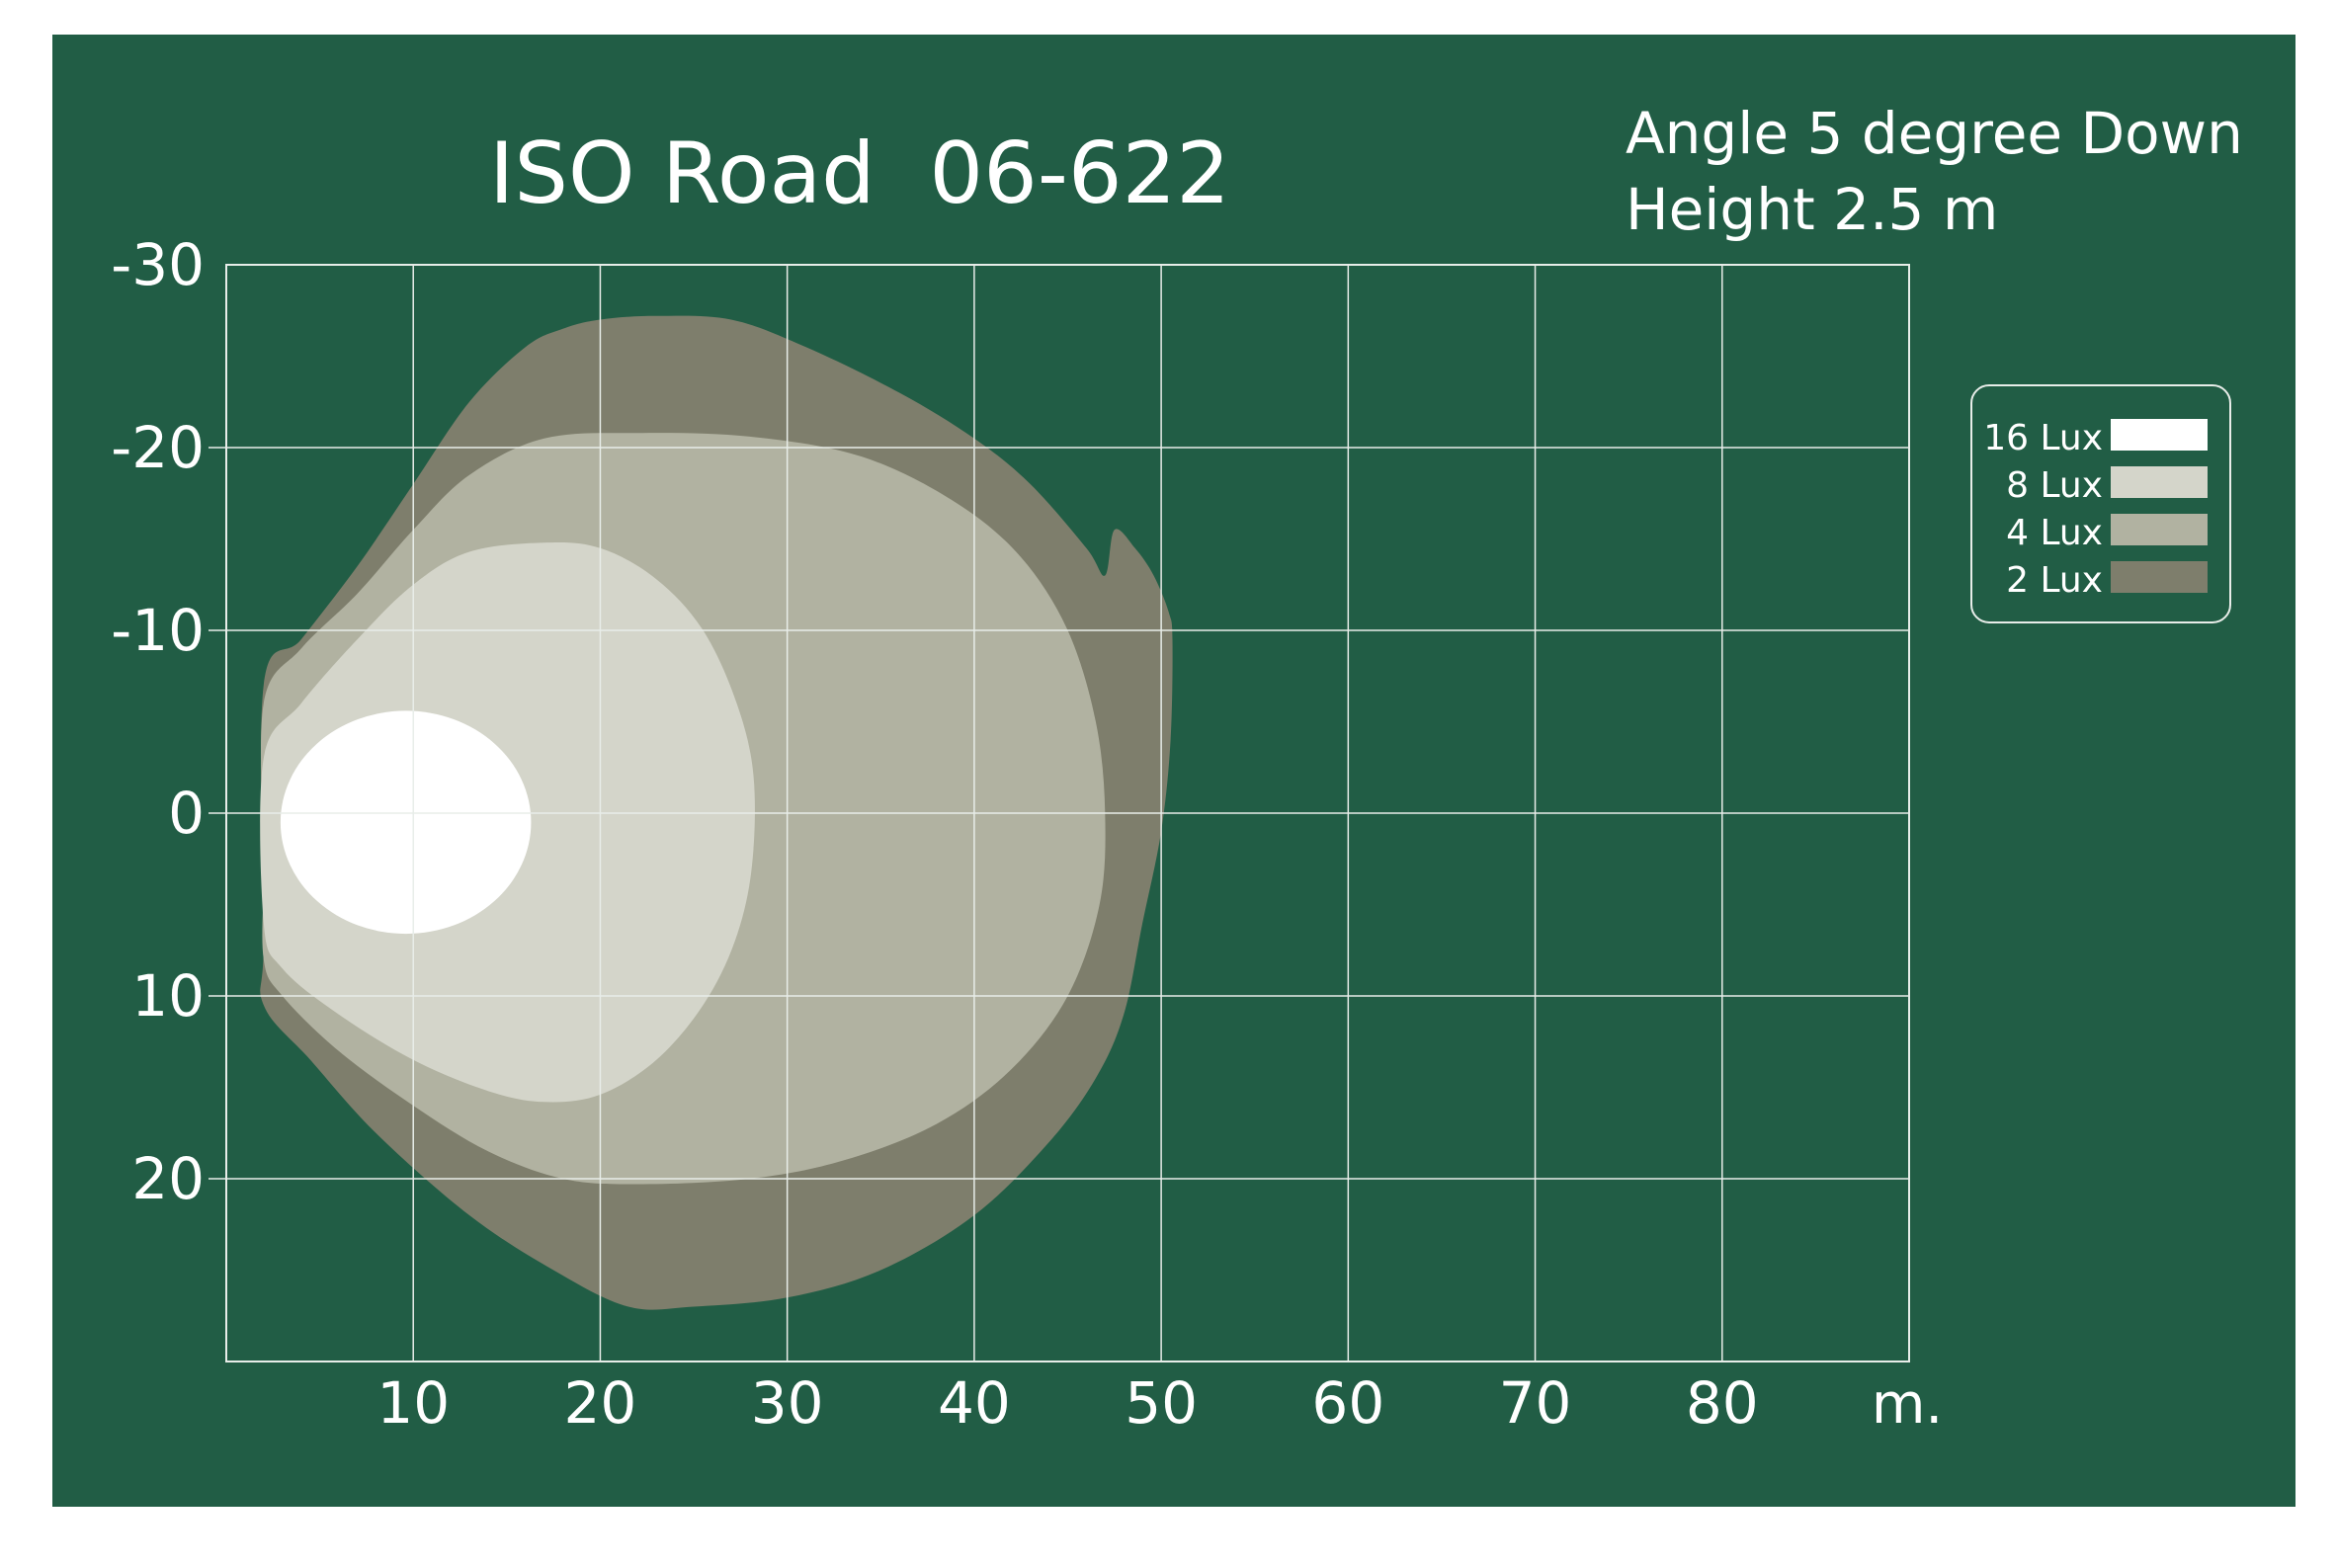 This screenshot has height=1568, width=2337. What do you see at coordinates (158, 447) in the screenshot?
I see `y-tick-label: -20` at bounding box center [158, 447].